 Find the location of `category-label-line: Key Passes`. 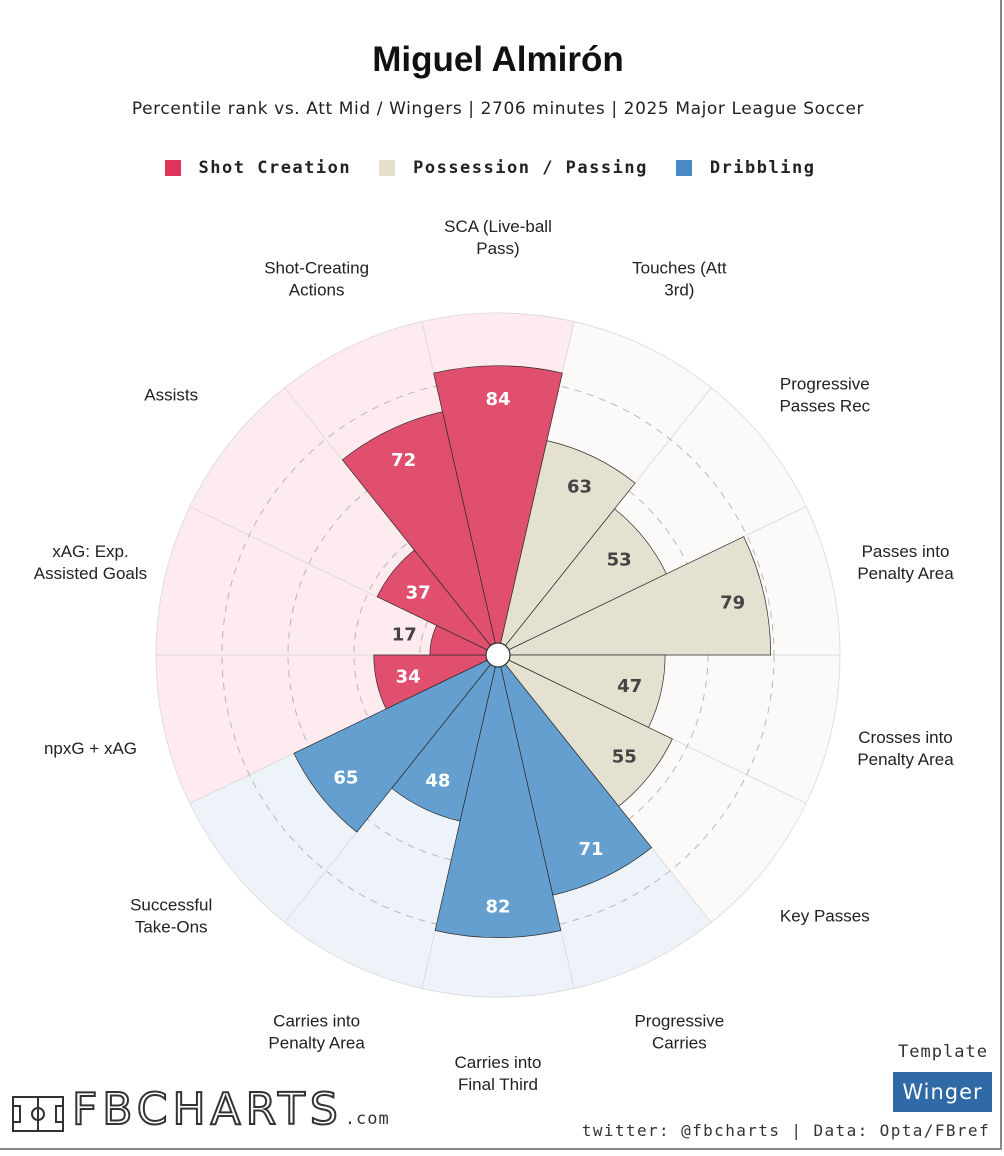

category-label-line: Key Passes is located at coordinates (825, 916).